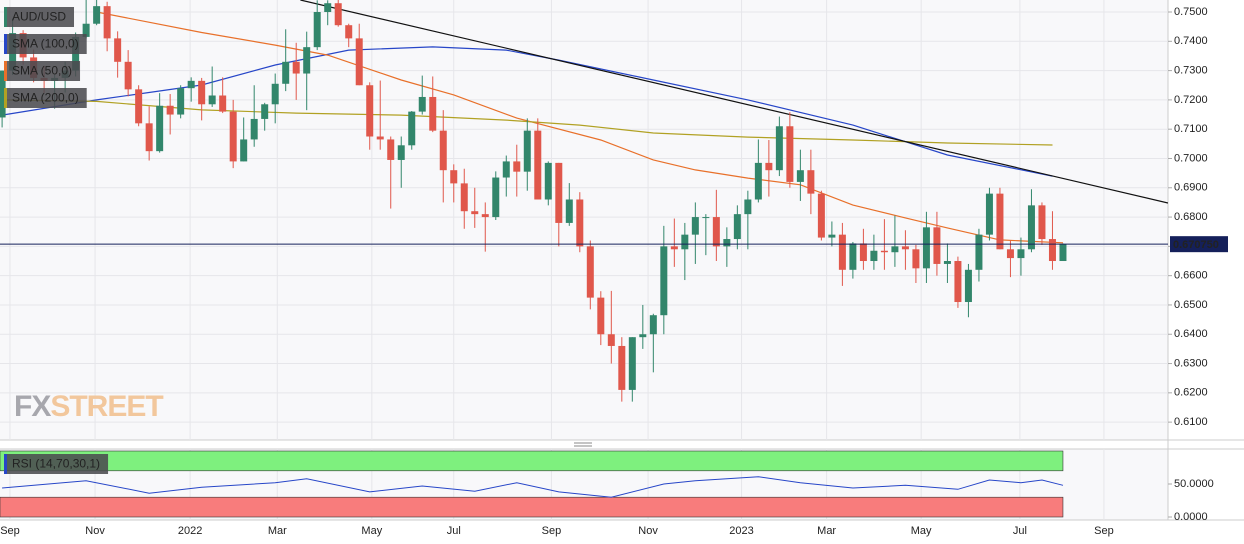 Image resolution: width=1244 pixels, height=544 pixels. I want to click on watermark-part: STREET, so click(106, 406).